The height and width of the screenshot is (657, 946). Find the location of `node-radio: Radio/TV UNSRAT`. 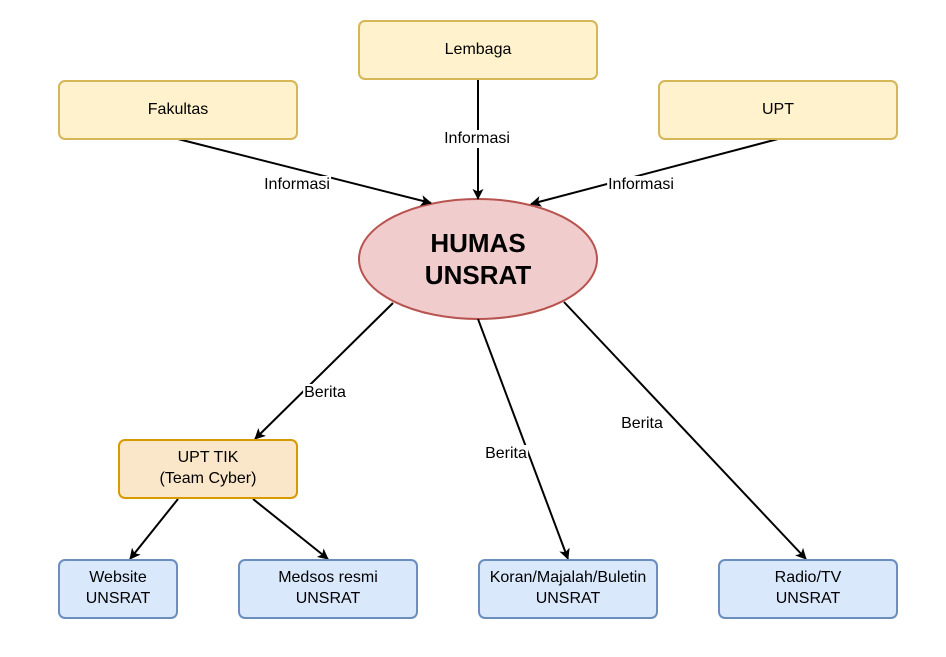

node-radio: Radio/TV UNSRAT is located at coordinates (808, 589).